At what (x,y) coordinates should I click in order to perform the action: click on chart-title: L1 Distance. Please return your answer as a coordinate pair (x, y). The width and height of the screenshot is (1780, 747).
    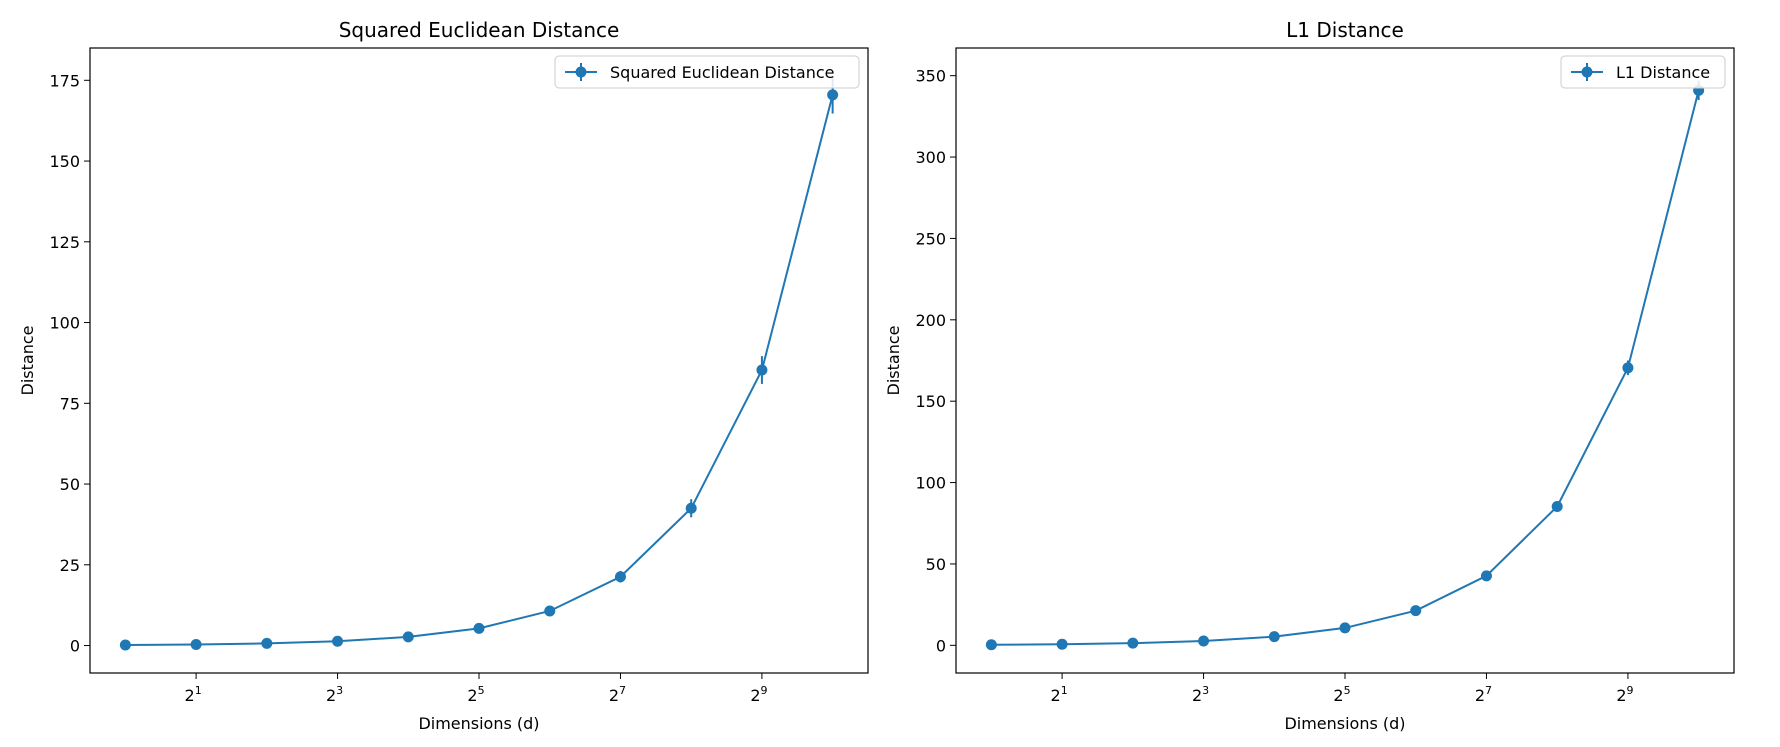
    Looking at the image, I should click on (1345, 30).